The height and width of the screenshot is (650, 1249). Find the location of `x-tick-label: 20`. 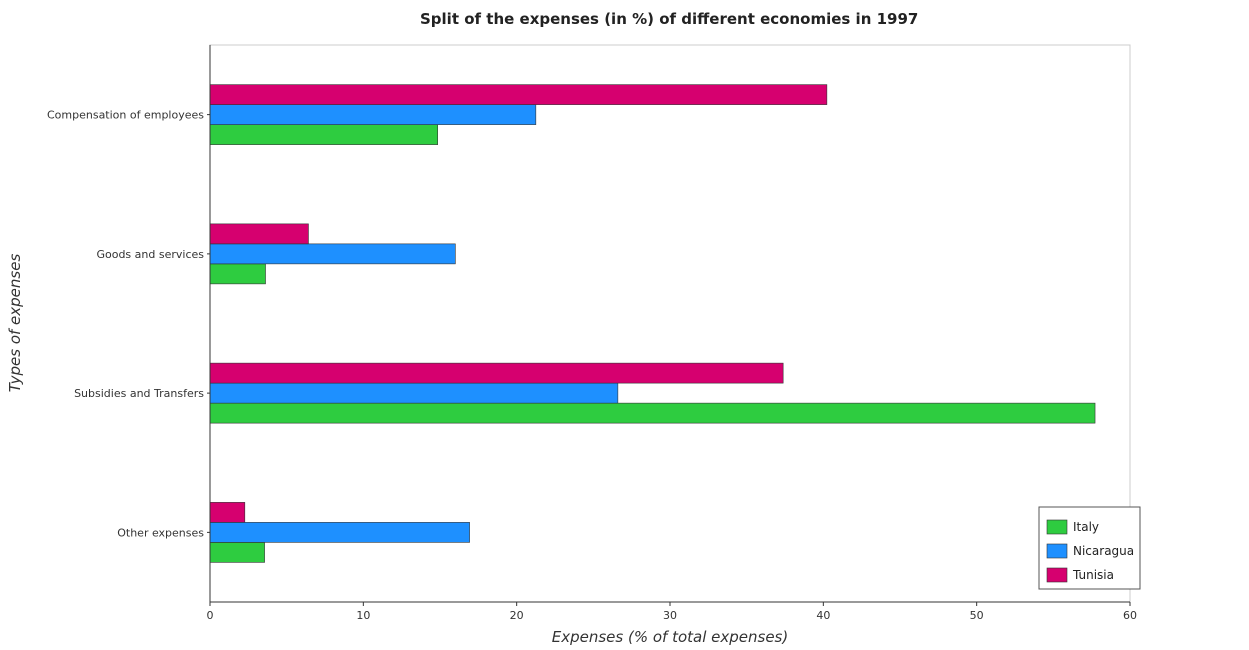

x-tick-label: 20 is located at coordinates (517, 615).